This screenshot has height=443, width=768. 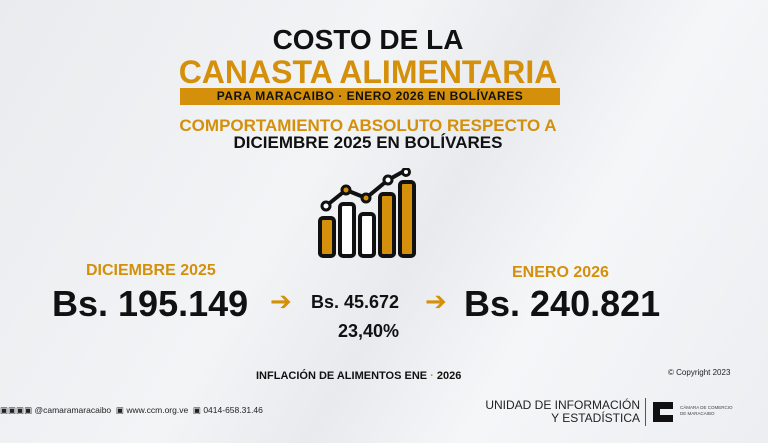 What do you see at coordinates (233, 410) in the screenshot?
I see `phone-number: 0414-658.31.46` at bounding box center [233, 410].